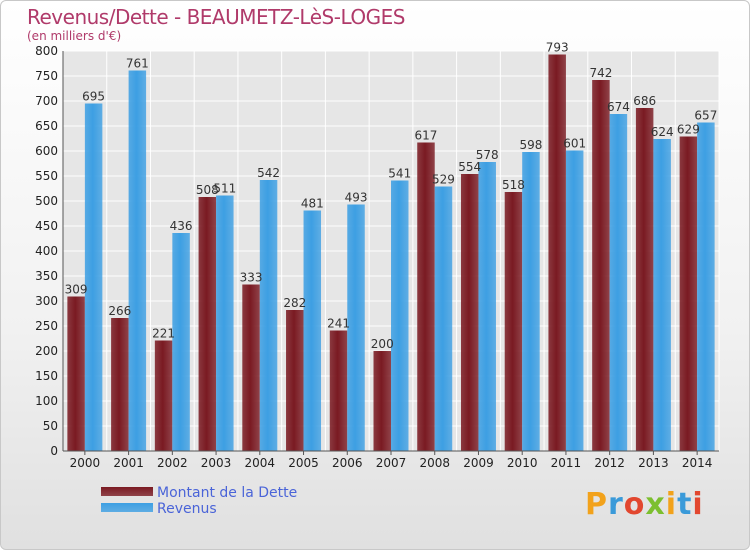 The width and height of the screenshot is (750, 550). Describe the element at coordinates (260, 463) in the screenshot. I see `x-tick-label: 2004` at that location.